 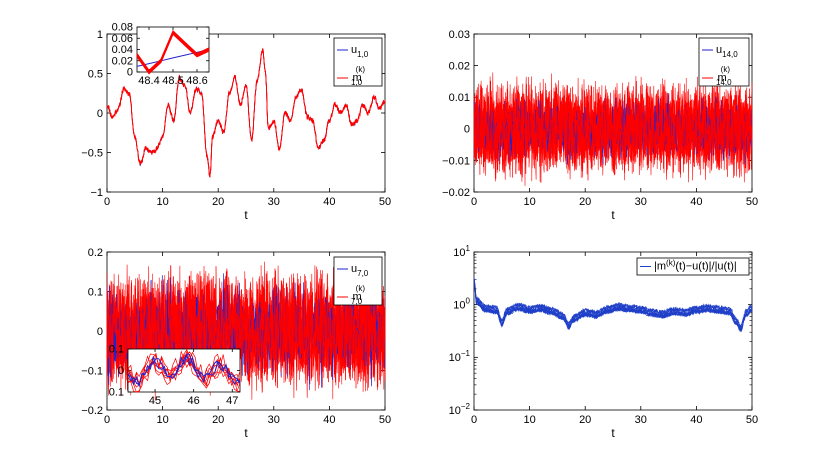 I want to click on inset-x-tick-label: 46, so click(x=194, y=401).